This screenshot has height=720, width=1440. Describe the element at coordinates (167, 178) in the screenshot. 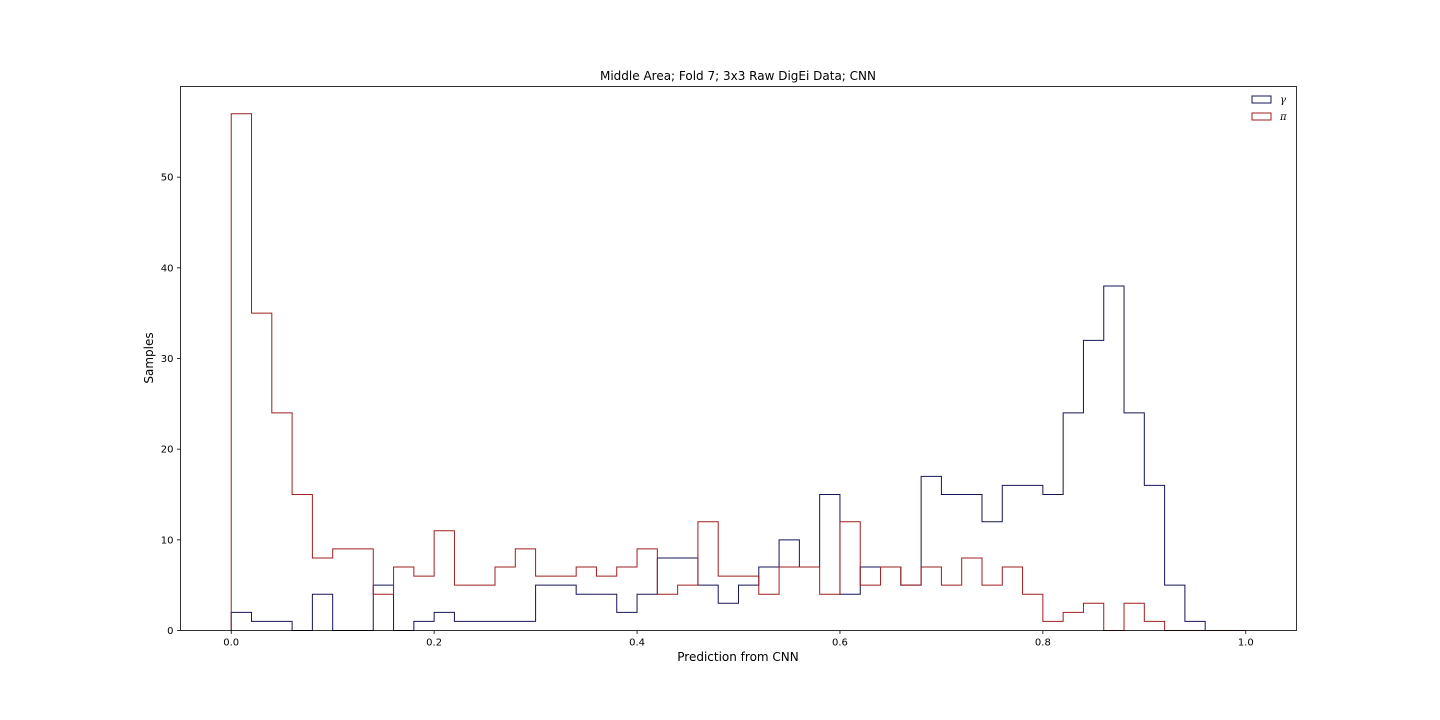

I see `y-tick-label: 50` at that location.